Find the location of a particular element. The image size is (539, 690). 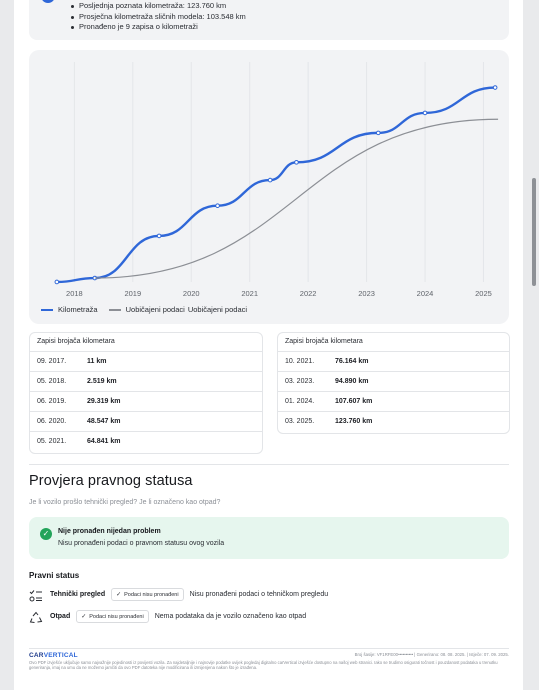

footer-divider is located at coordinates (269, 648).